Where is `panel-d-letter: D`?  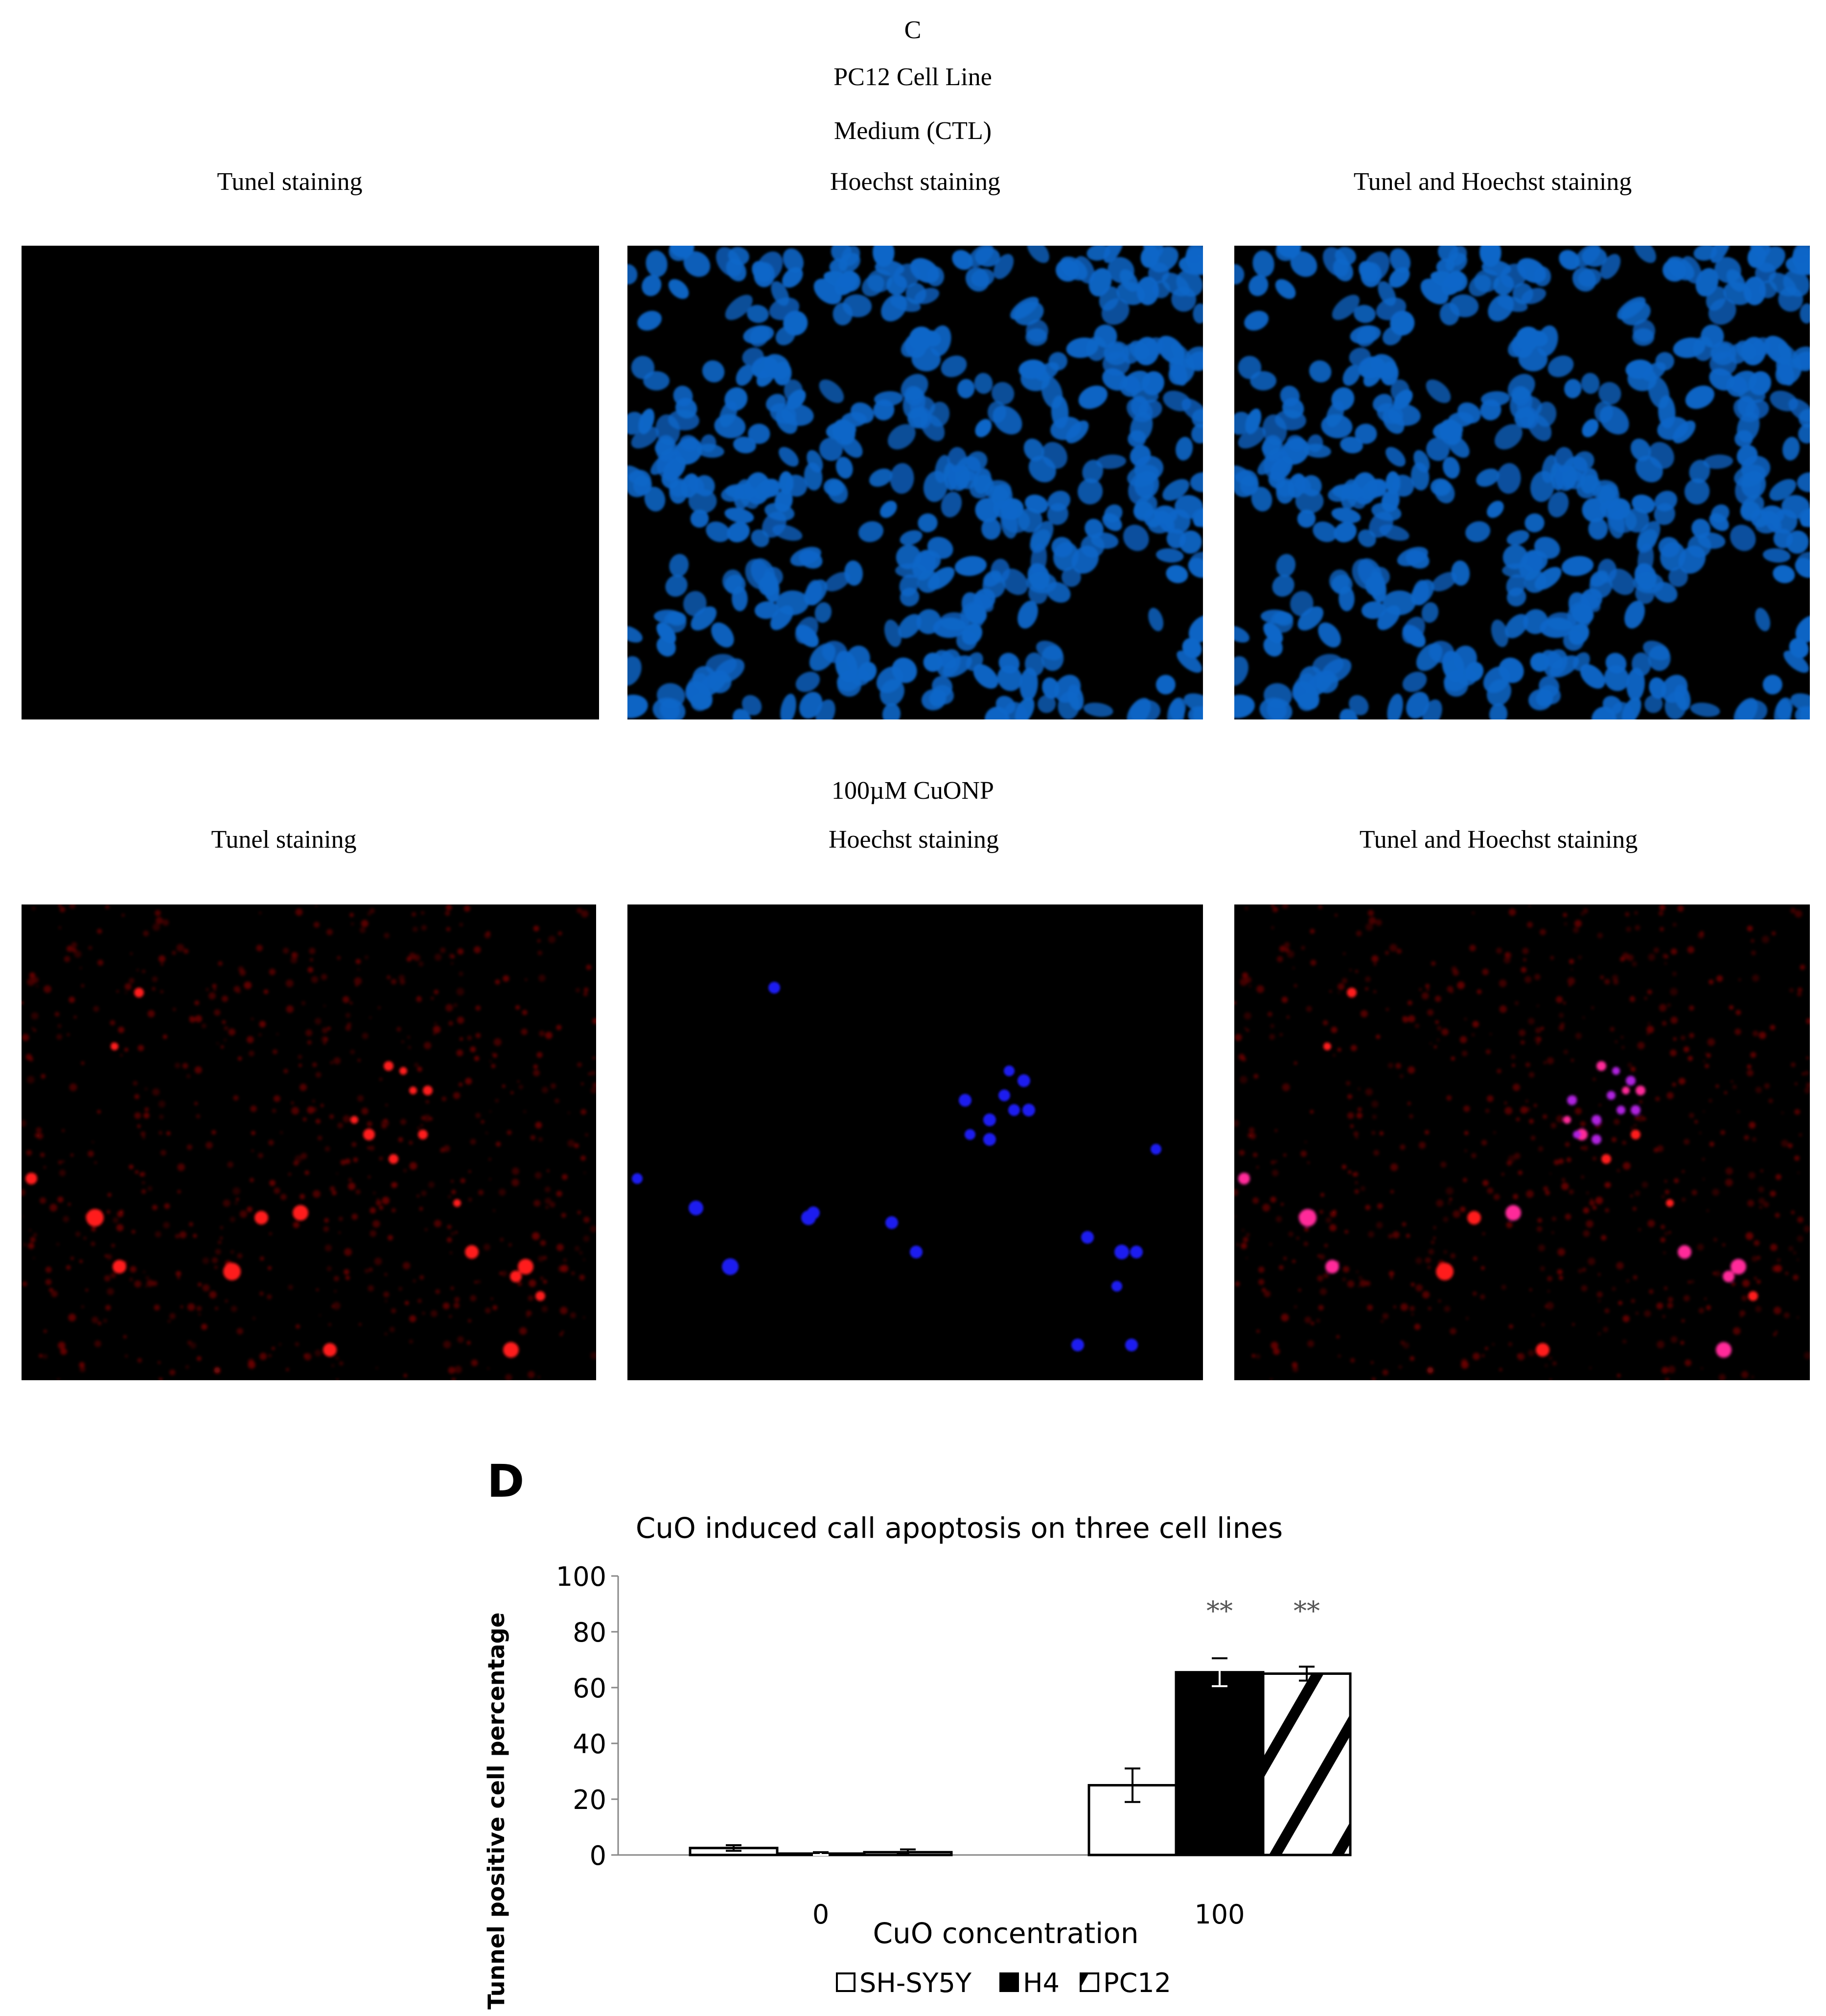
panel-d-letter: D is located at coordinates (505, 1481).